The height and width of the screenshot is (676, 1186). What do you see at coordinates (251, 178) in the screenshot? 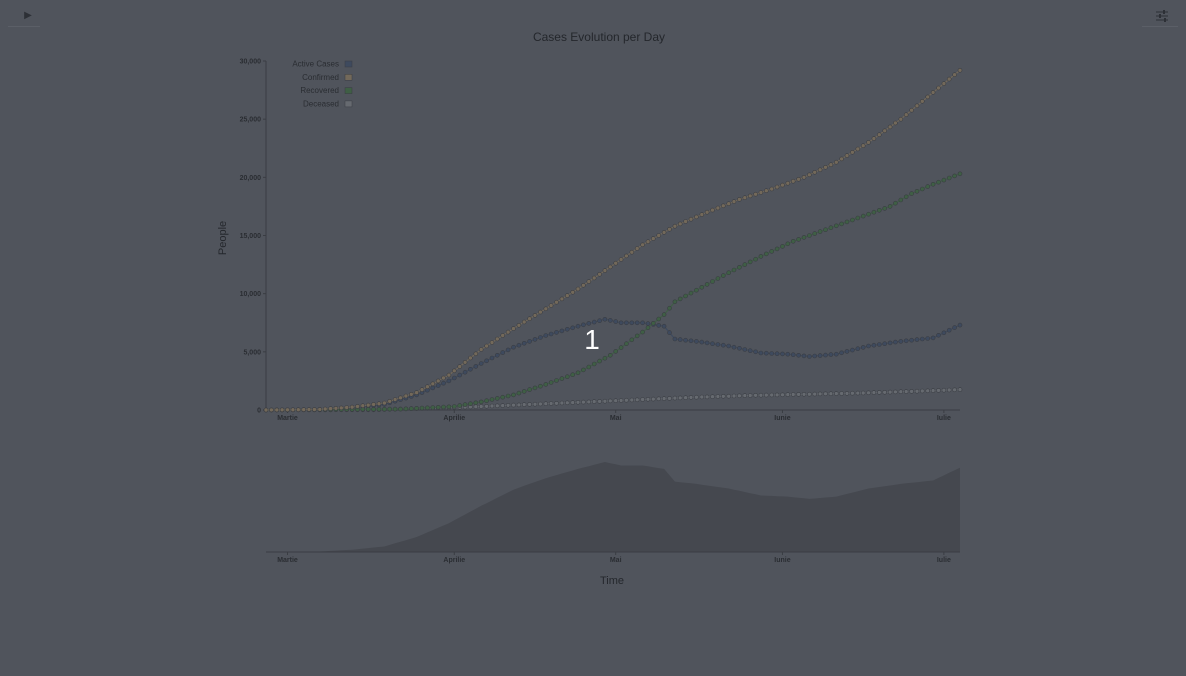
I see `y-tick-label: 20,000` at bounding box center [251, 178].